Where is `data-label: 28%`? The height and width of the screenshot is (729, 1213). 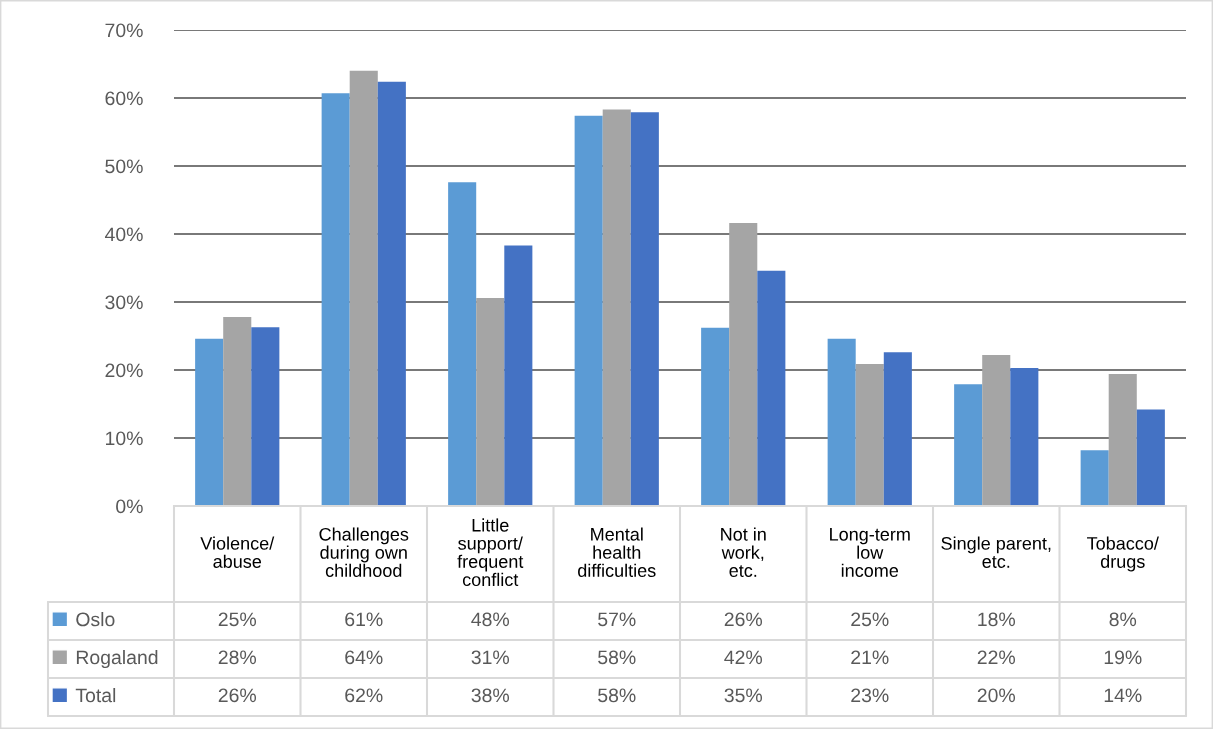 data-label: 28% is located at coordinates (237, 657).